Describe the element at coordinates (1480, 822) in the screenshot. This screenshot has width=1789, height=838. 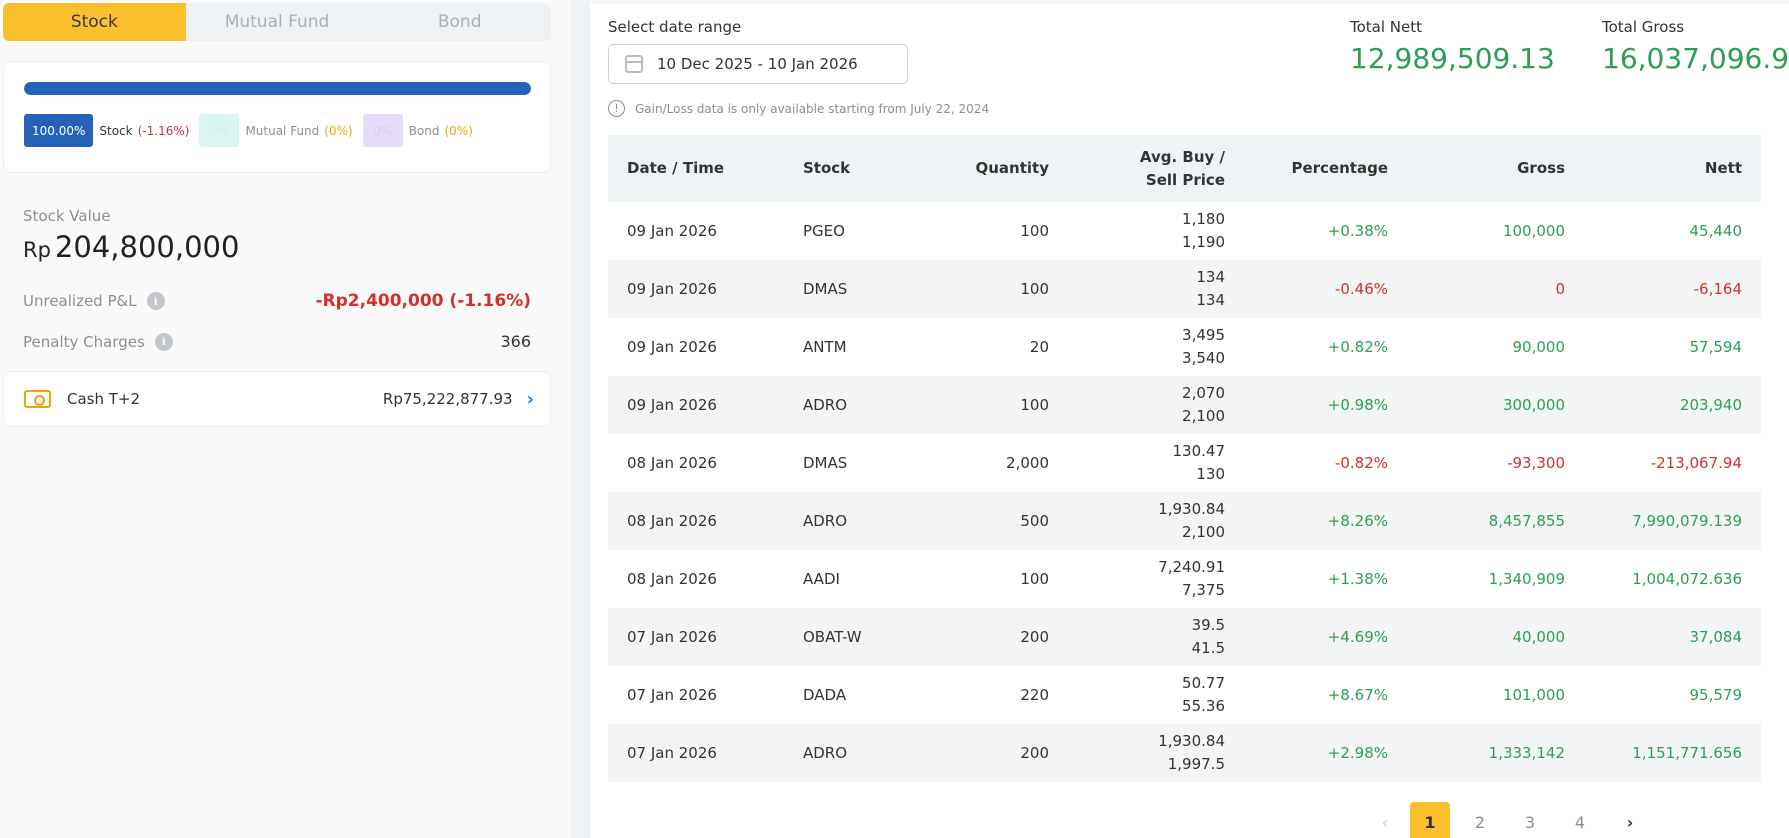
I see `page-button-2: 2` at that location.